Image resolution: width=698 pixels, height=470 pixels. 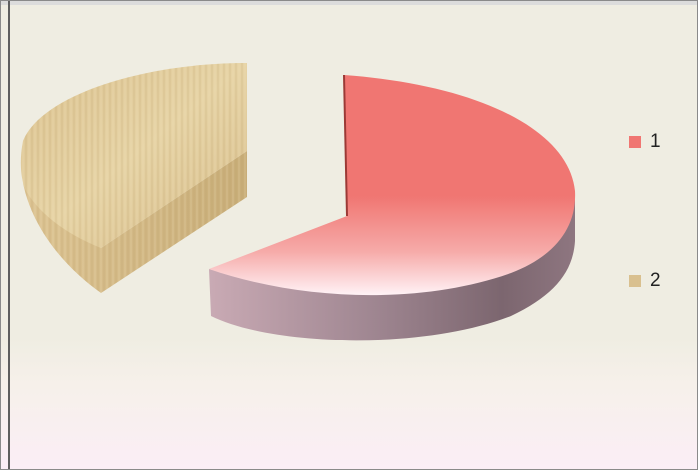 What do you see at coordinates (345, 145) in the screenshot?
I see `slice-1-cut-edge` at bounding box center [345, 145].